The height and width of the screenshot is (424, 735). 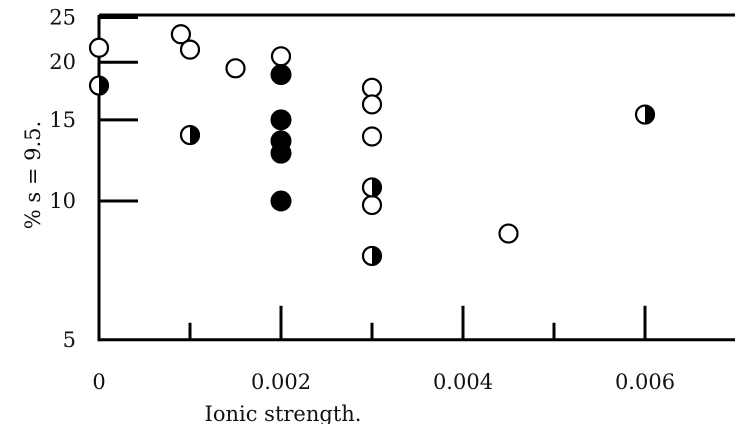 What do you see at coordinates (62, 201) in the screenshot?
I see `y-tick-label: 10` at bounding box center [62, 201].